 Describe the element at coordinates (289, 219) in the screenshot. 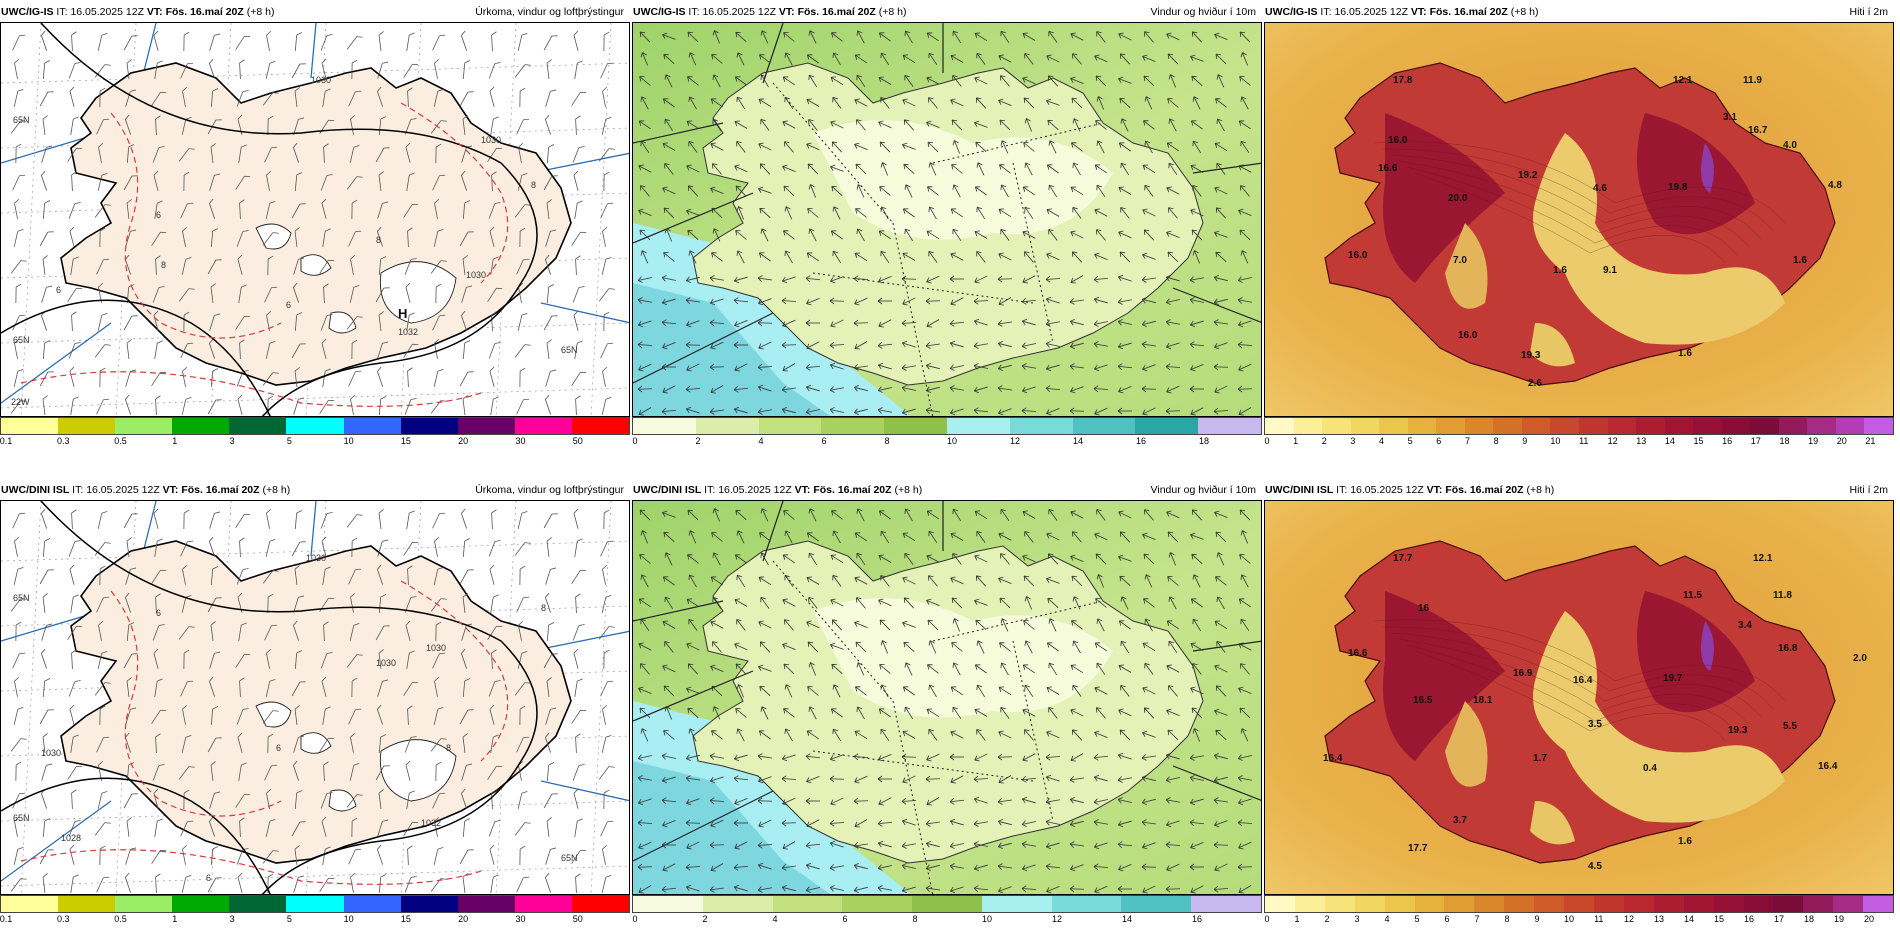

I see `isobar-line` at that location.